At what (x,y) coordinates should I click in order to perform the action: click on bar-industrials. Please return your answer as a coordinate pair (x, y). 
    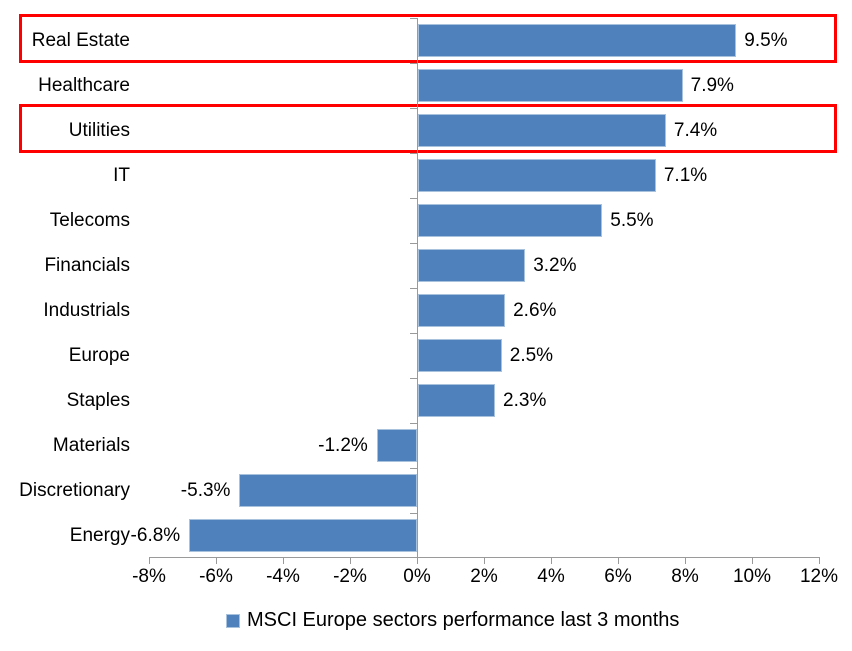
    Looking at the image, I should click on (462, 310).